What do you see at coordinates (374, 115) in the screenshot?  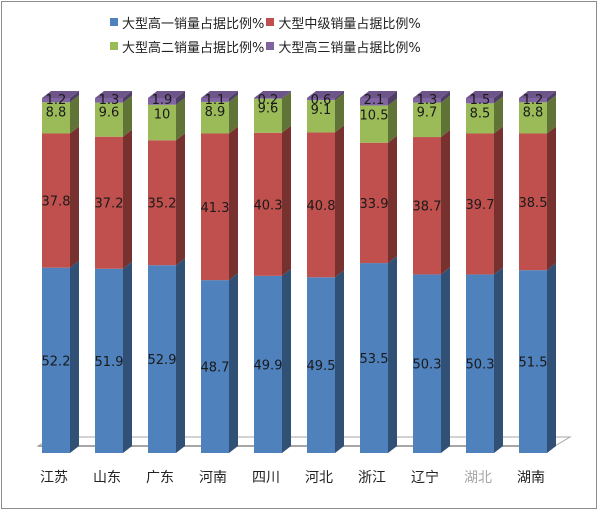 I see `data-label: 10.5` at bounding box center [374, 115].